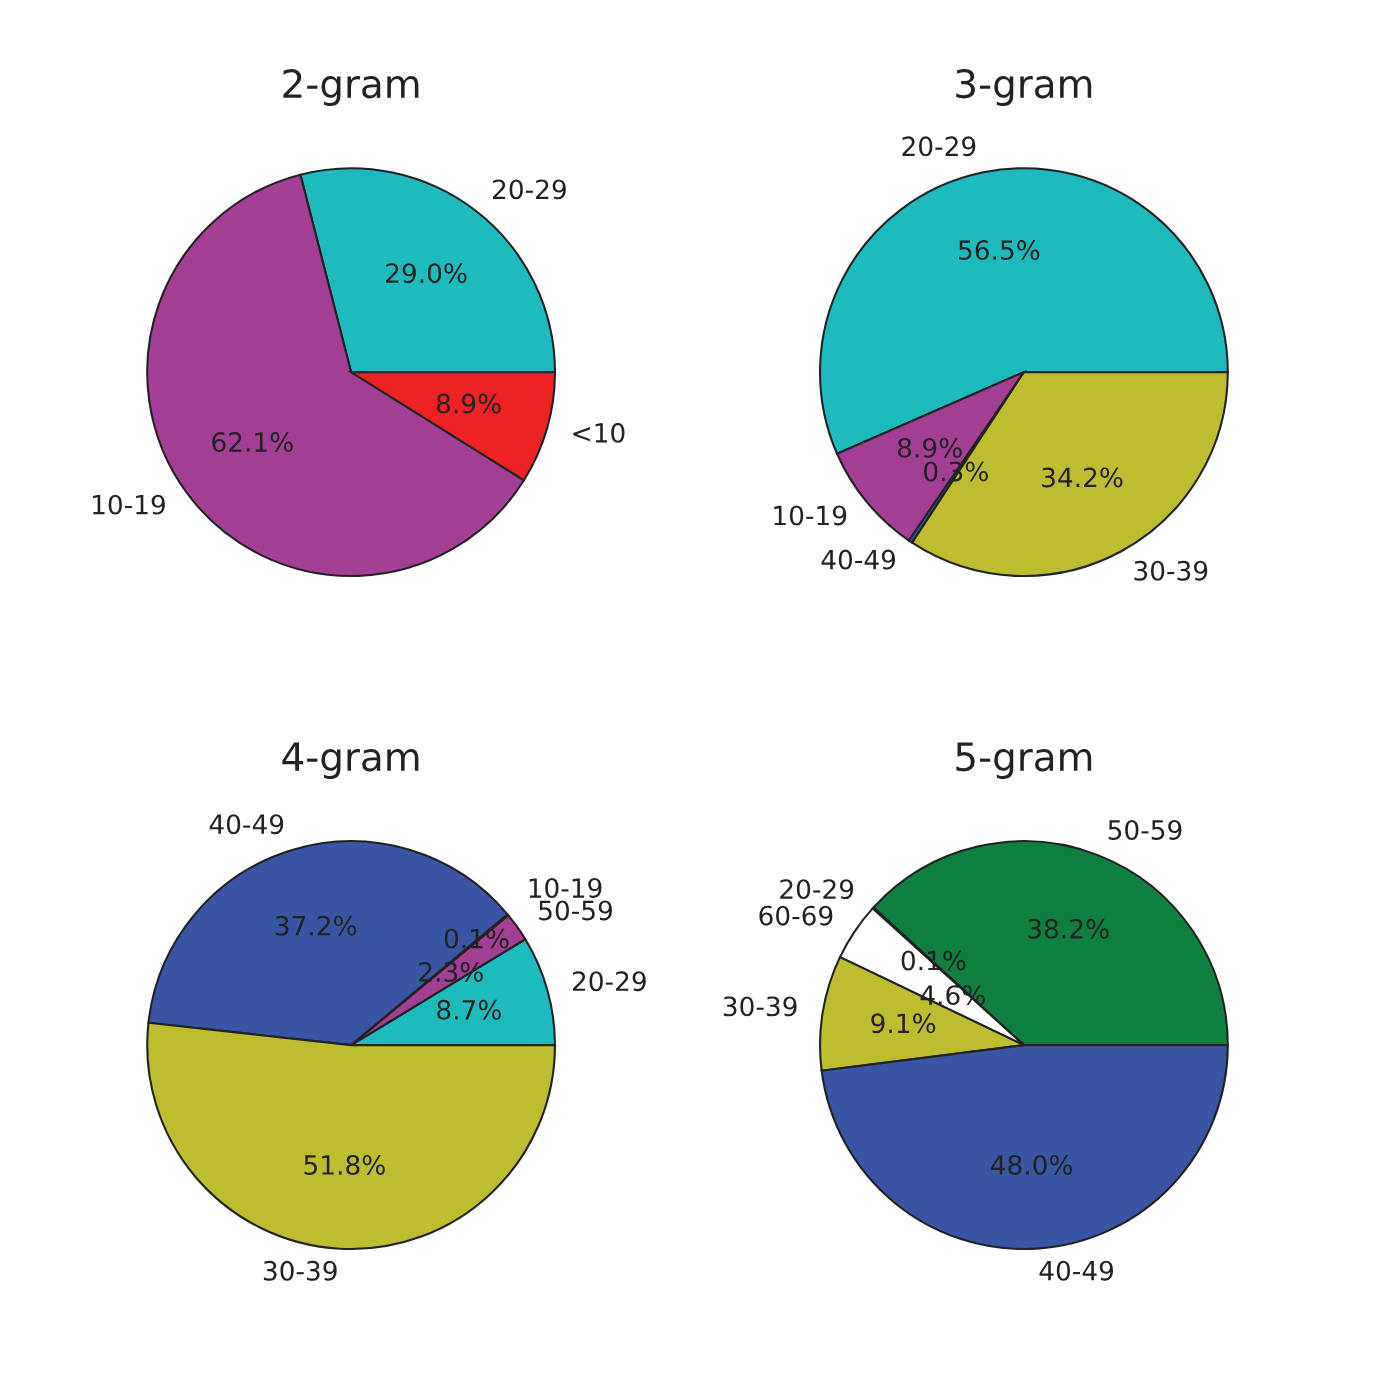 The height and width of the screenshot is (1376, 1375). What do you see at coordinates (933, 960) in the screenshot?
I see `data-label: 0.1%` at bounding box center [933, 960].